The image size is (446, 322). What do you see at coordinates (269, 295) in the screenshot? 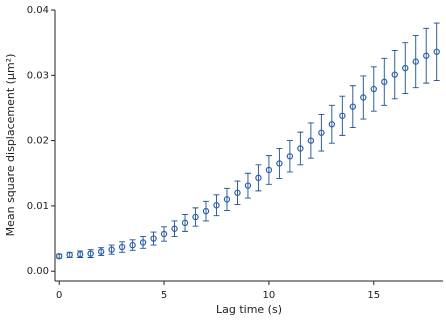
I see `x-tick-label: 10` at bounding box center [269, 295].